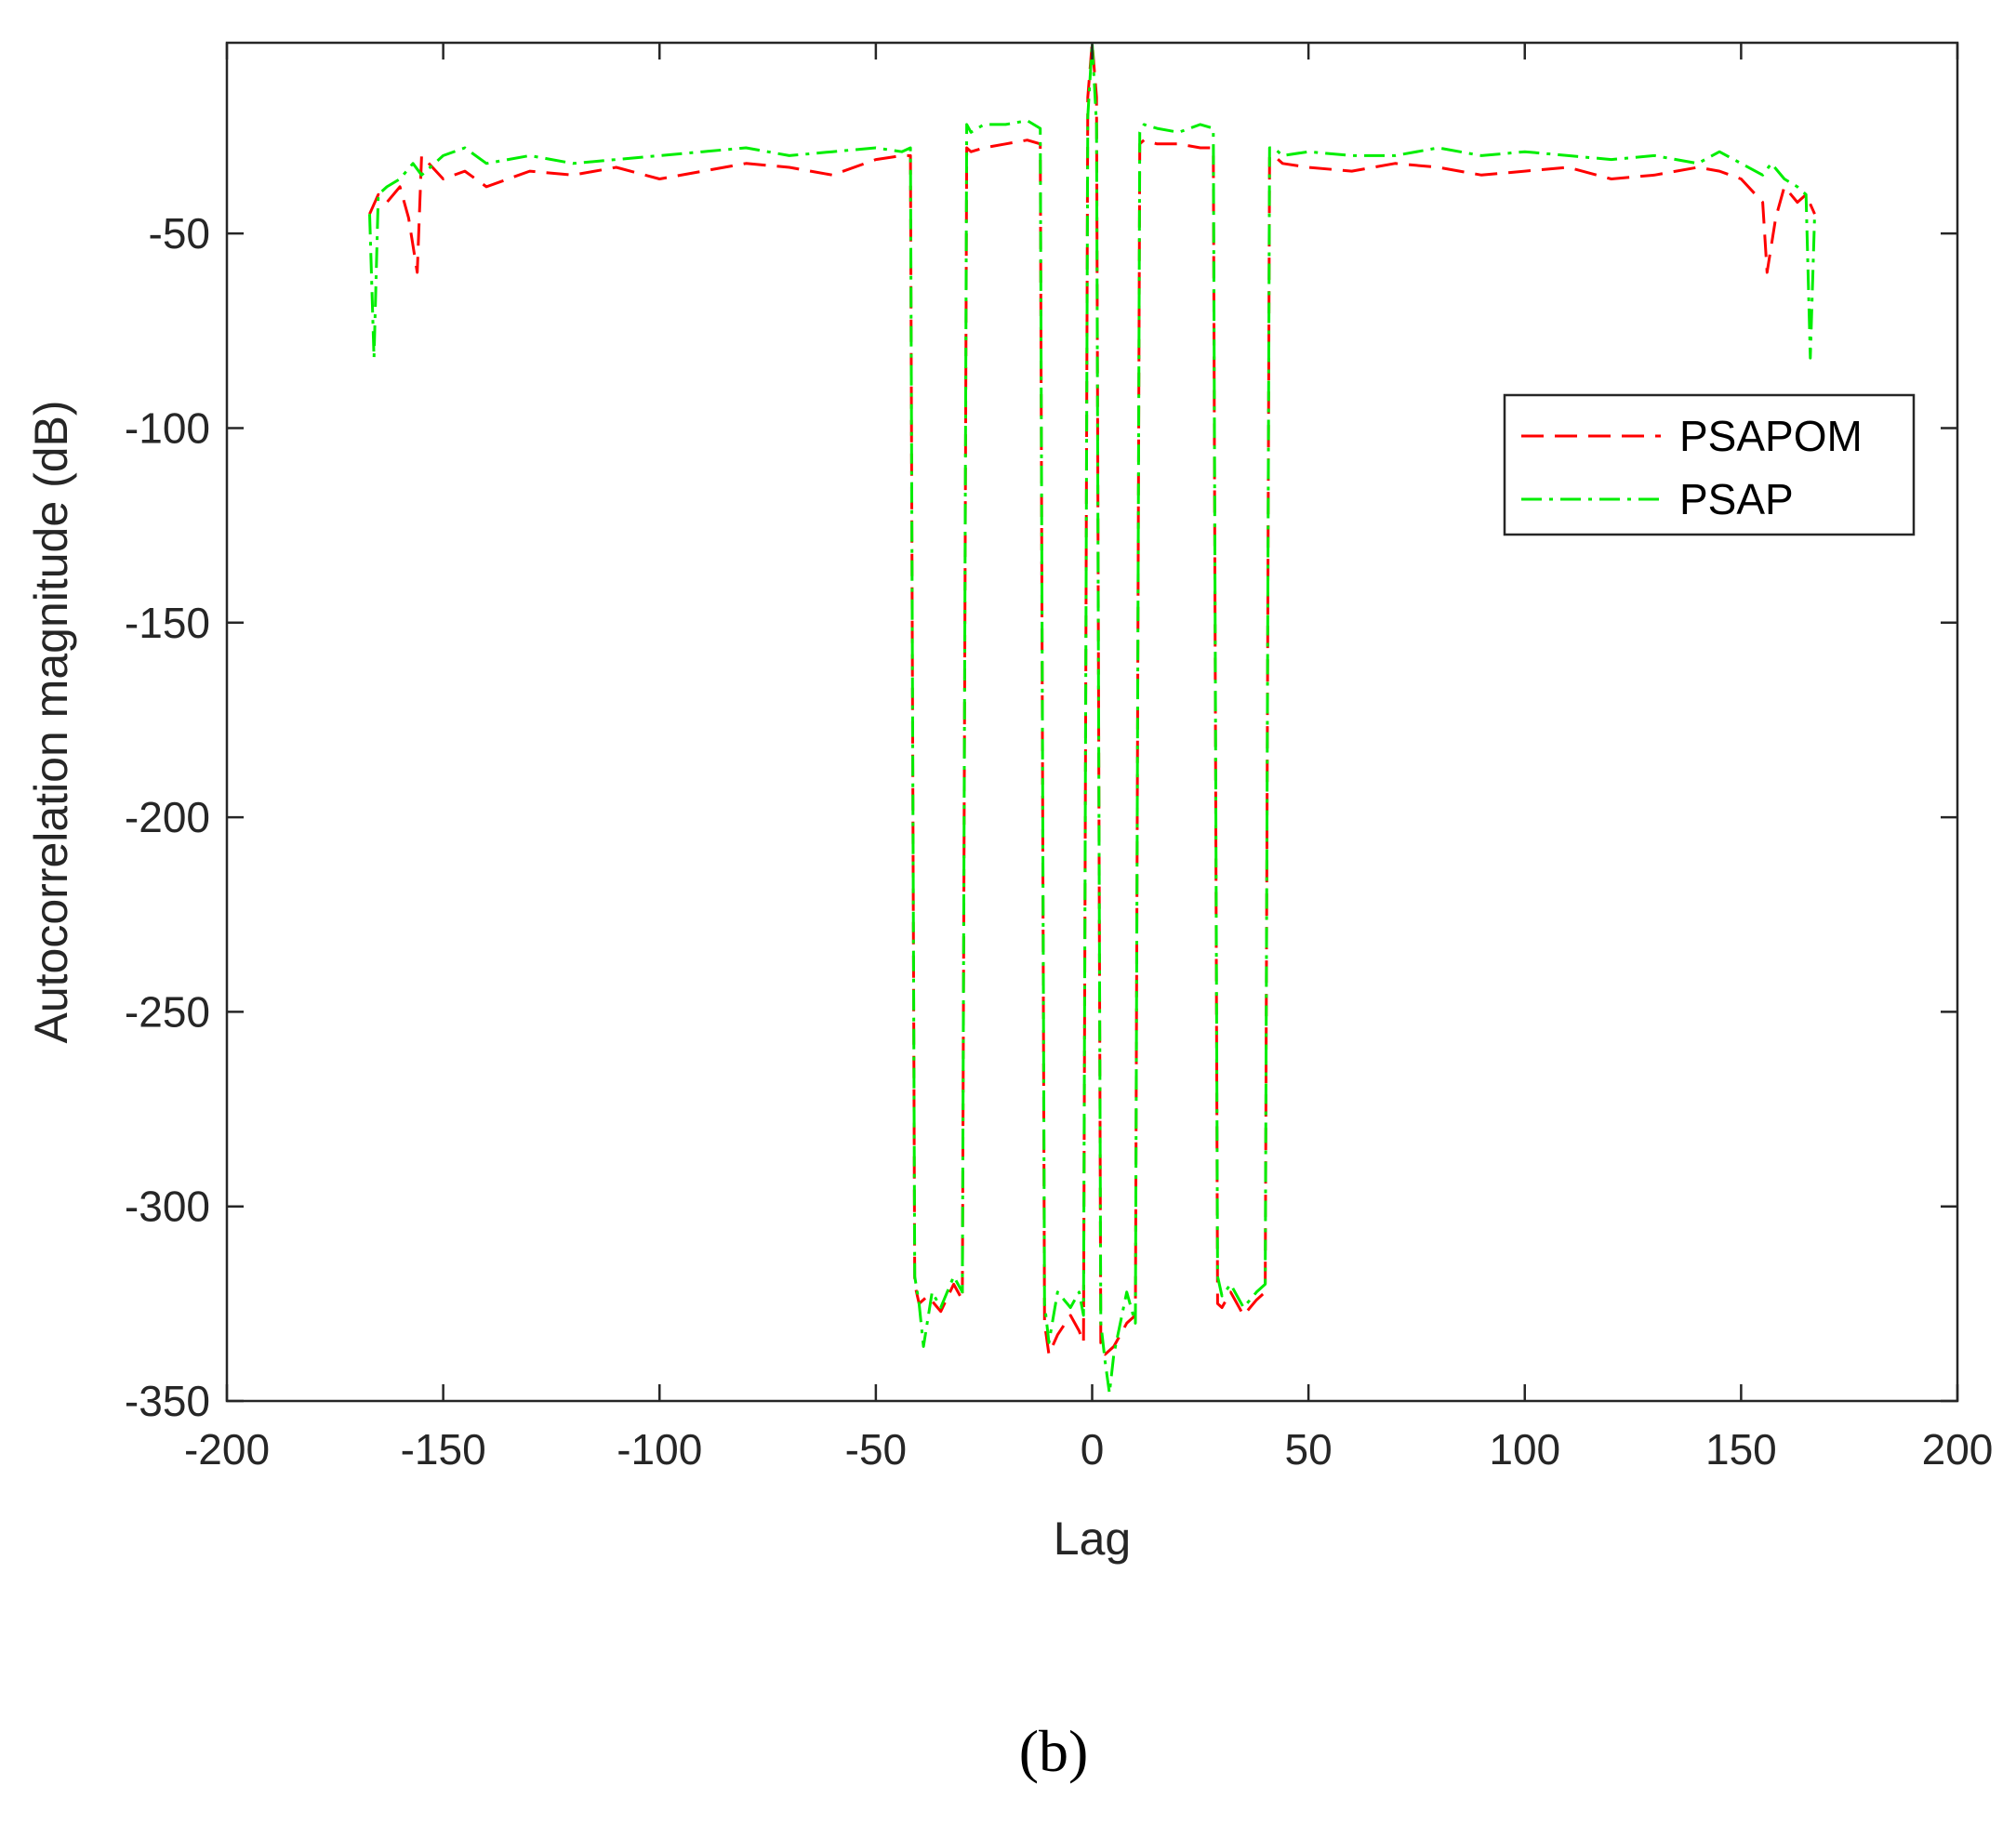 The width and height of the screenshot is (2016, 1837). Describe the element at coordinates (167, 1401) in the screenshot. I see `y-tick-label: -350` at that location.